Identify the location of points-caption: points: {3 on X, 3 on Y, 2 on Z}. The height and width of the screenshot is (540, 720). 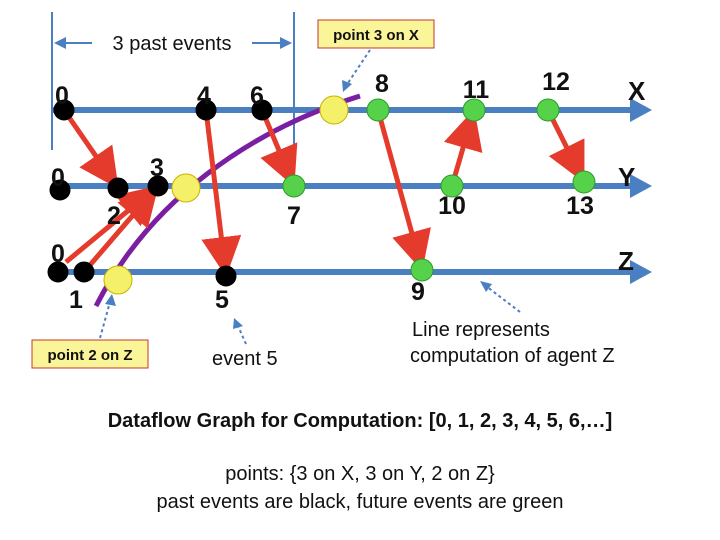
(360, 474).